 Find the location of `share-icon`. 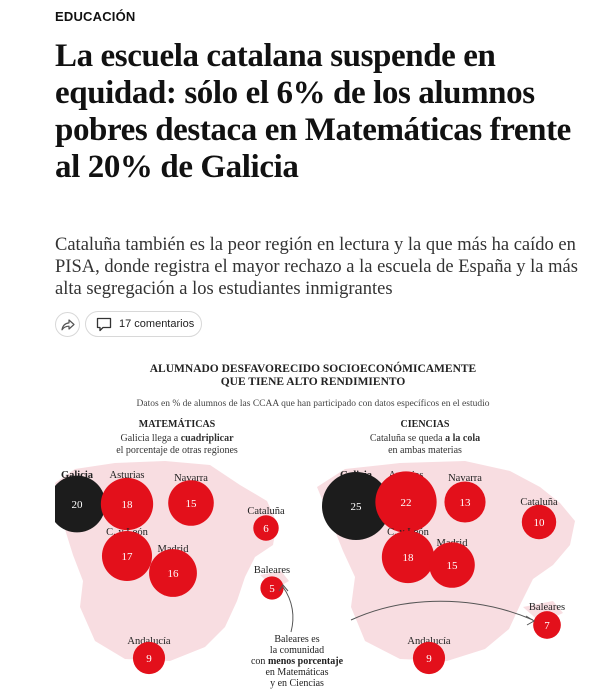

share-icon is located at coordinates (68, 325).